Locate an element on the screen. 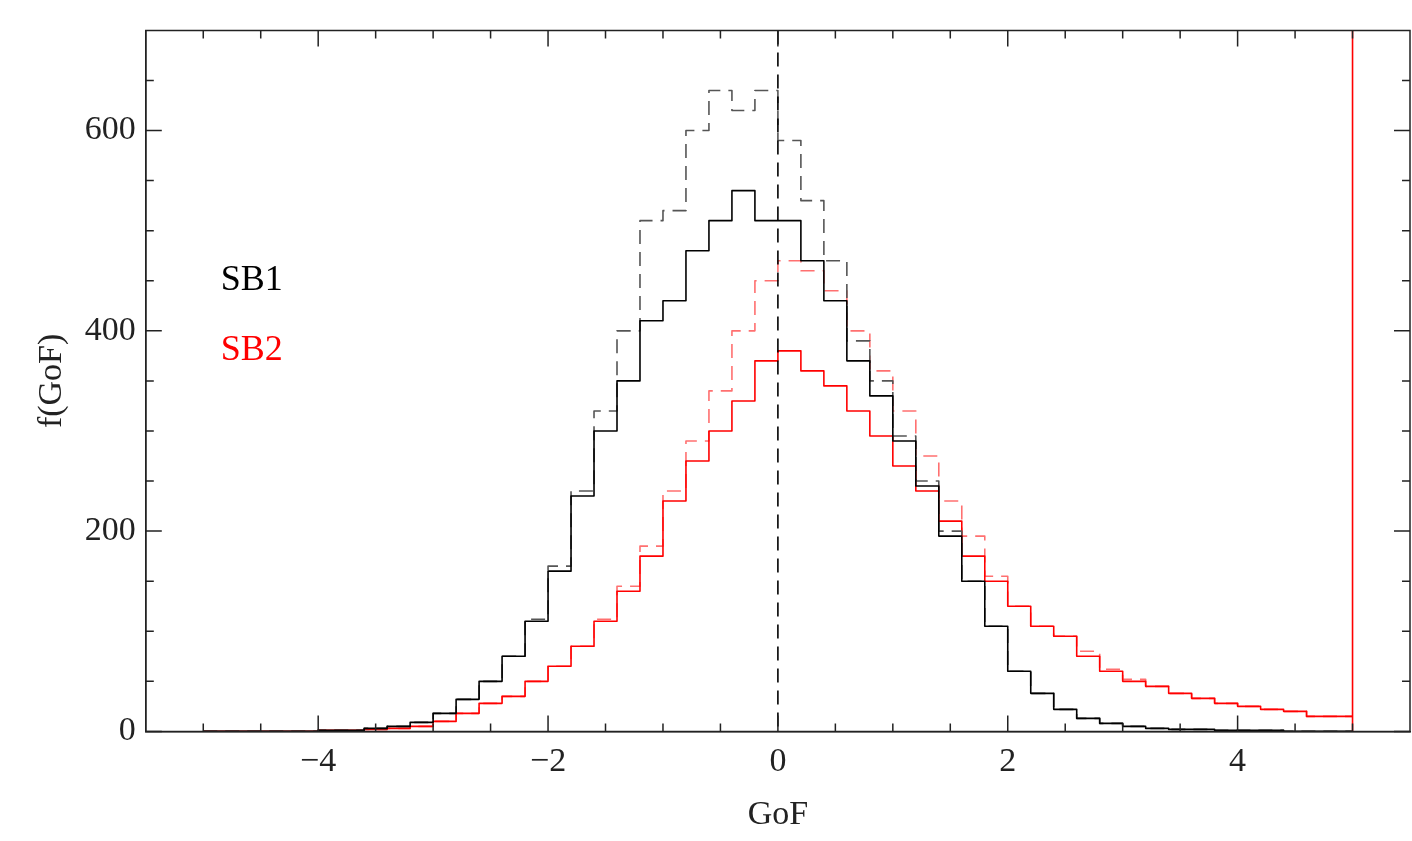 The image size is (1412, 841). x-tick-label: 4 is located at coordinates (1238, 759).